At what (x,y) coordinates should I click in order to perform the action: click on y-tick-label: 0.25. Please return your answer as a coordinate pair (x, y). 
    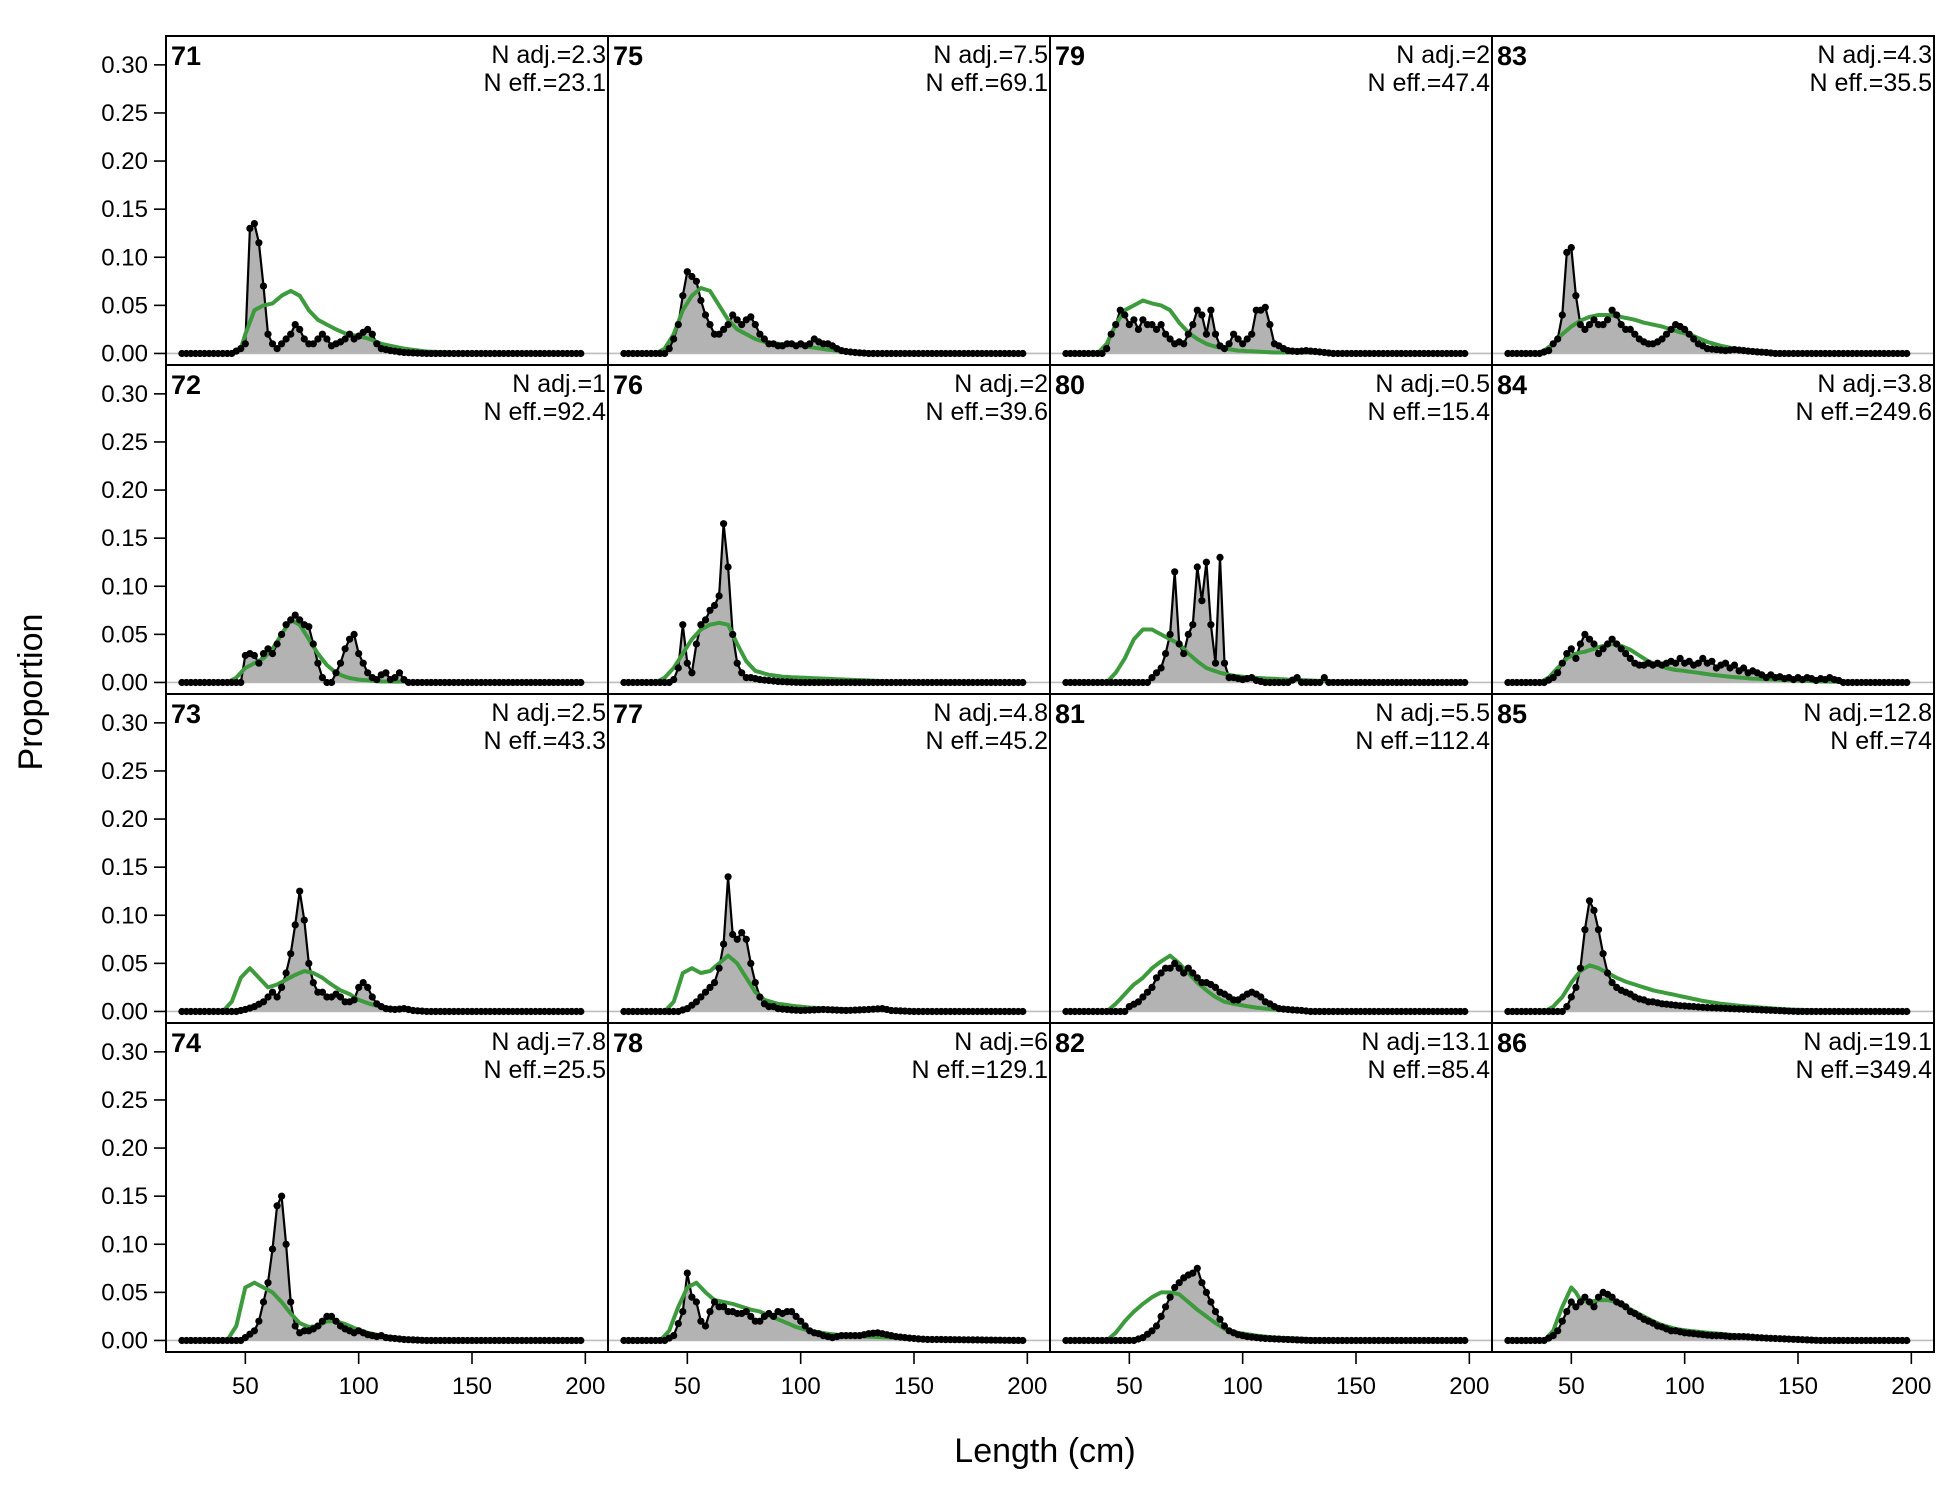
    Looking at the image, I should click on (124, 442).